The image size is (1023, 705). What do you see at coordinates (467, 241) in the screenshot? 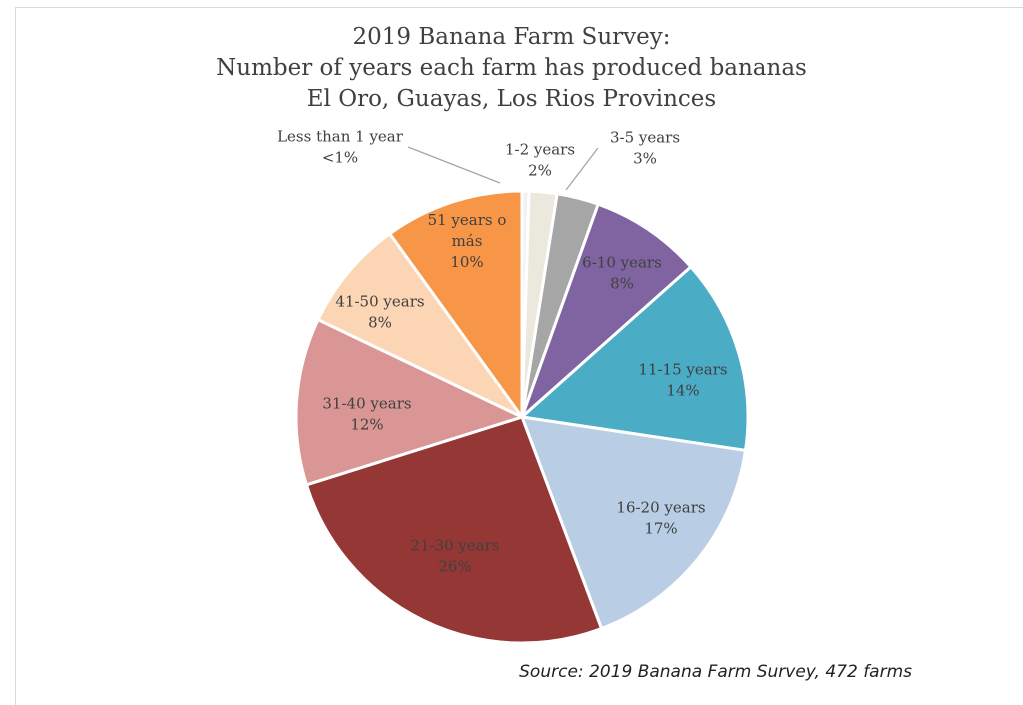
I see `slice-label-51-years-o-m-s: 51 years o más 10%` at bounding box center [467, 241].